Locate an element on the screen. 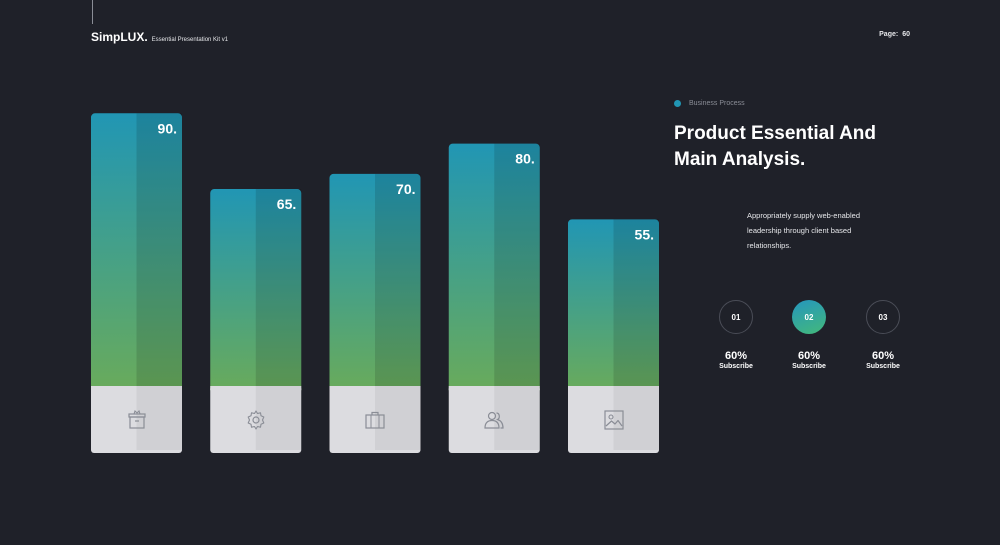 The width and height of the screenshot is (1000, 545). step-03: 03 60% Subscribe is located at coordinates (883, 335).